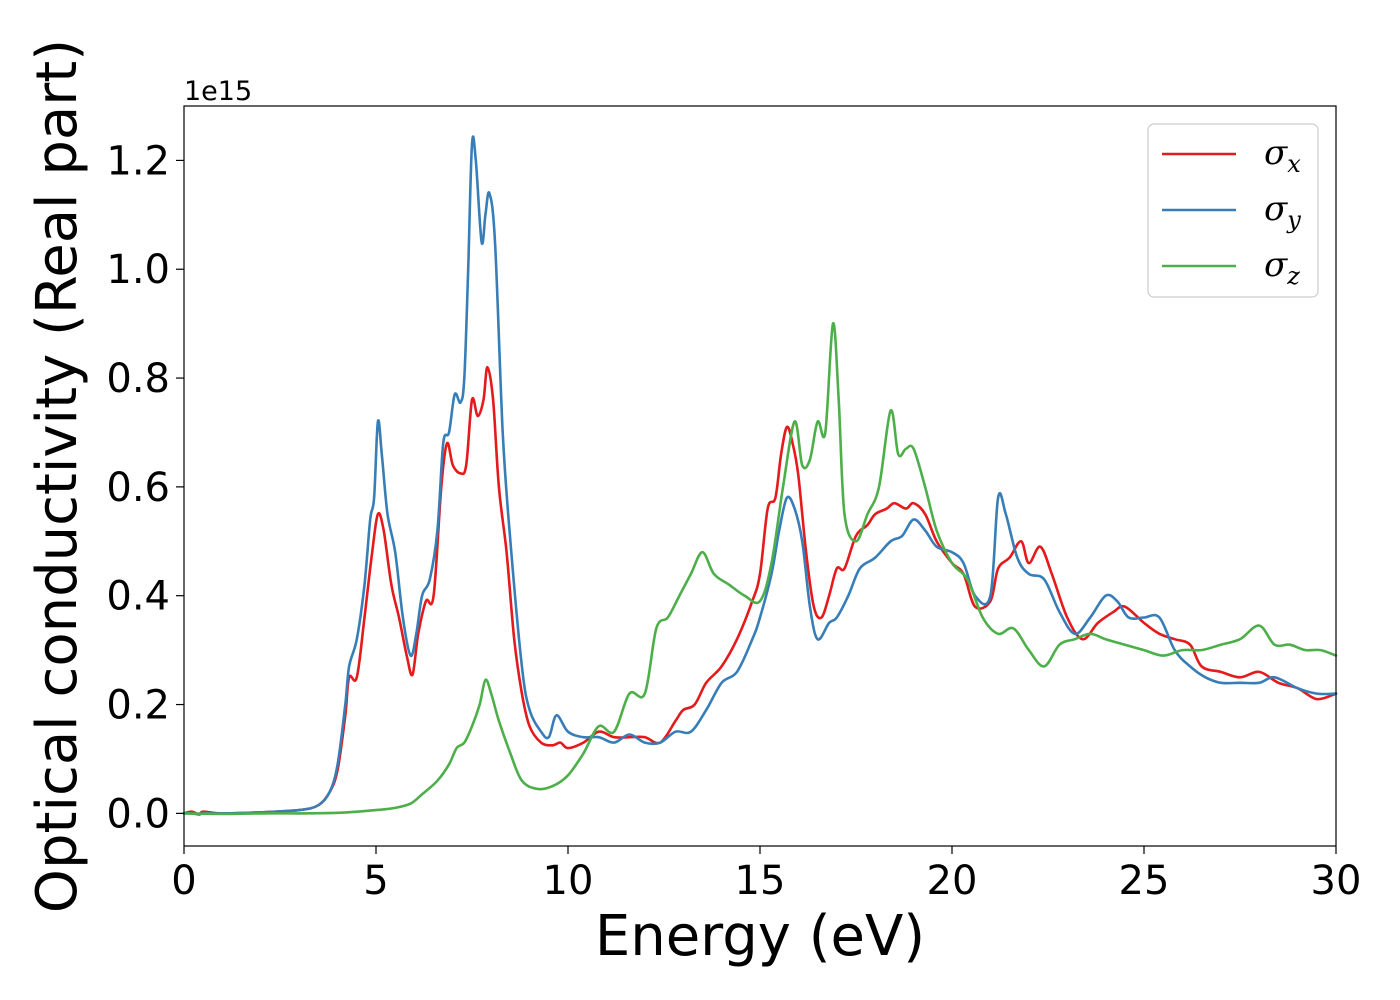 This screenshot has width=1400, height=1000. Describe the element at coordinates (218, 91) in the screenshot. I see `y-offset-label: 1e15` at that location.